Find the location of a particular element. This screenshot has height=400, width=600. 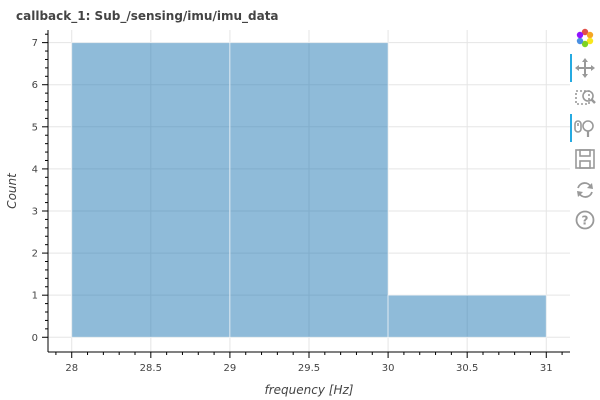

chart-title: callback_1: Sub_/sensing/imu/imu_data is located at coordinates (147, 16).